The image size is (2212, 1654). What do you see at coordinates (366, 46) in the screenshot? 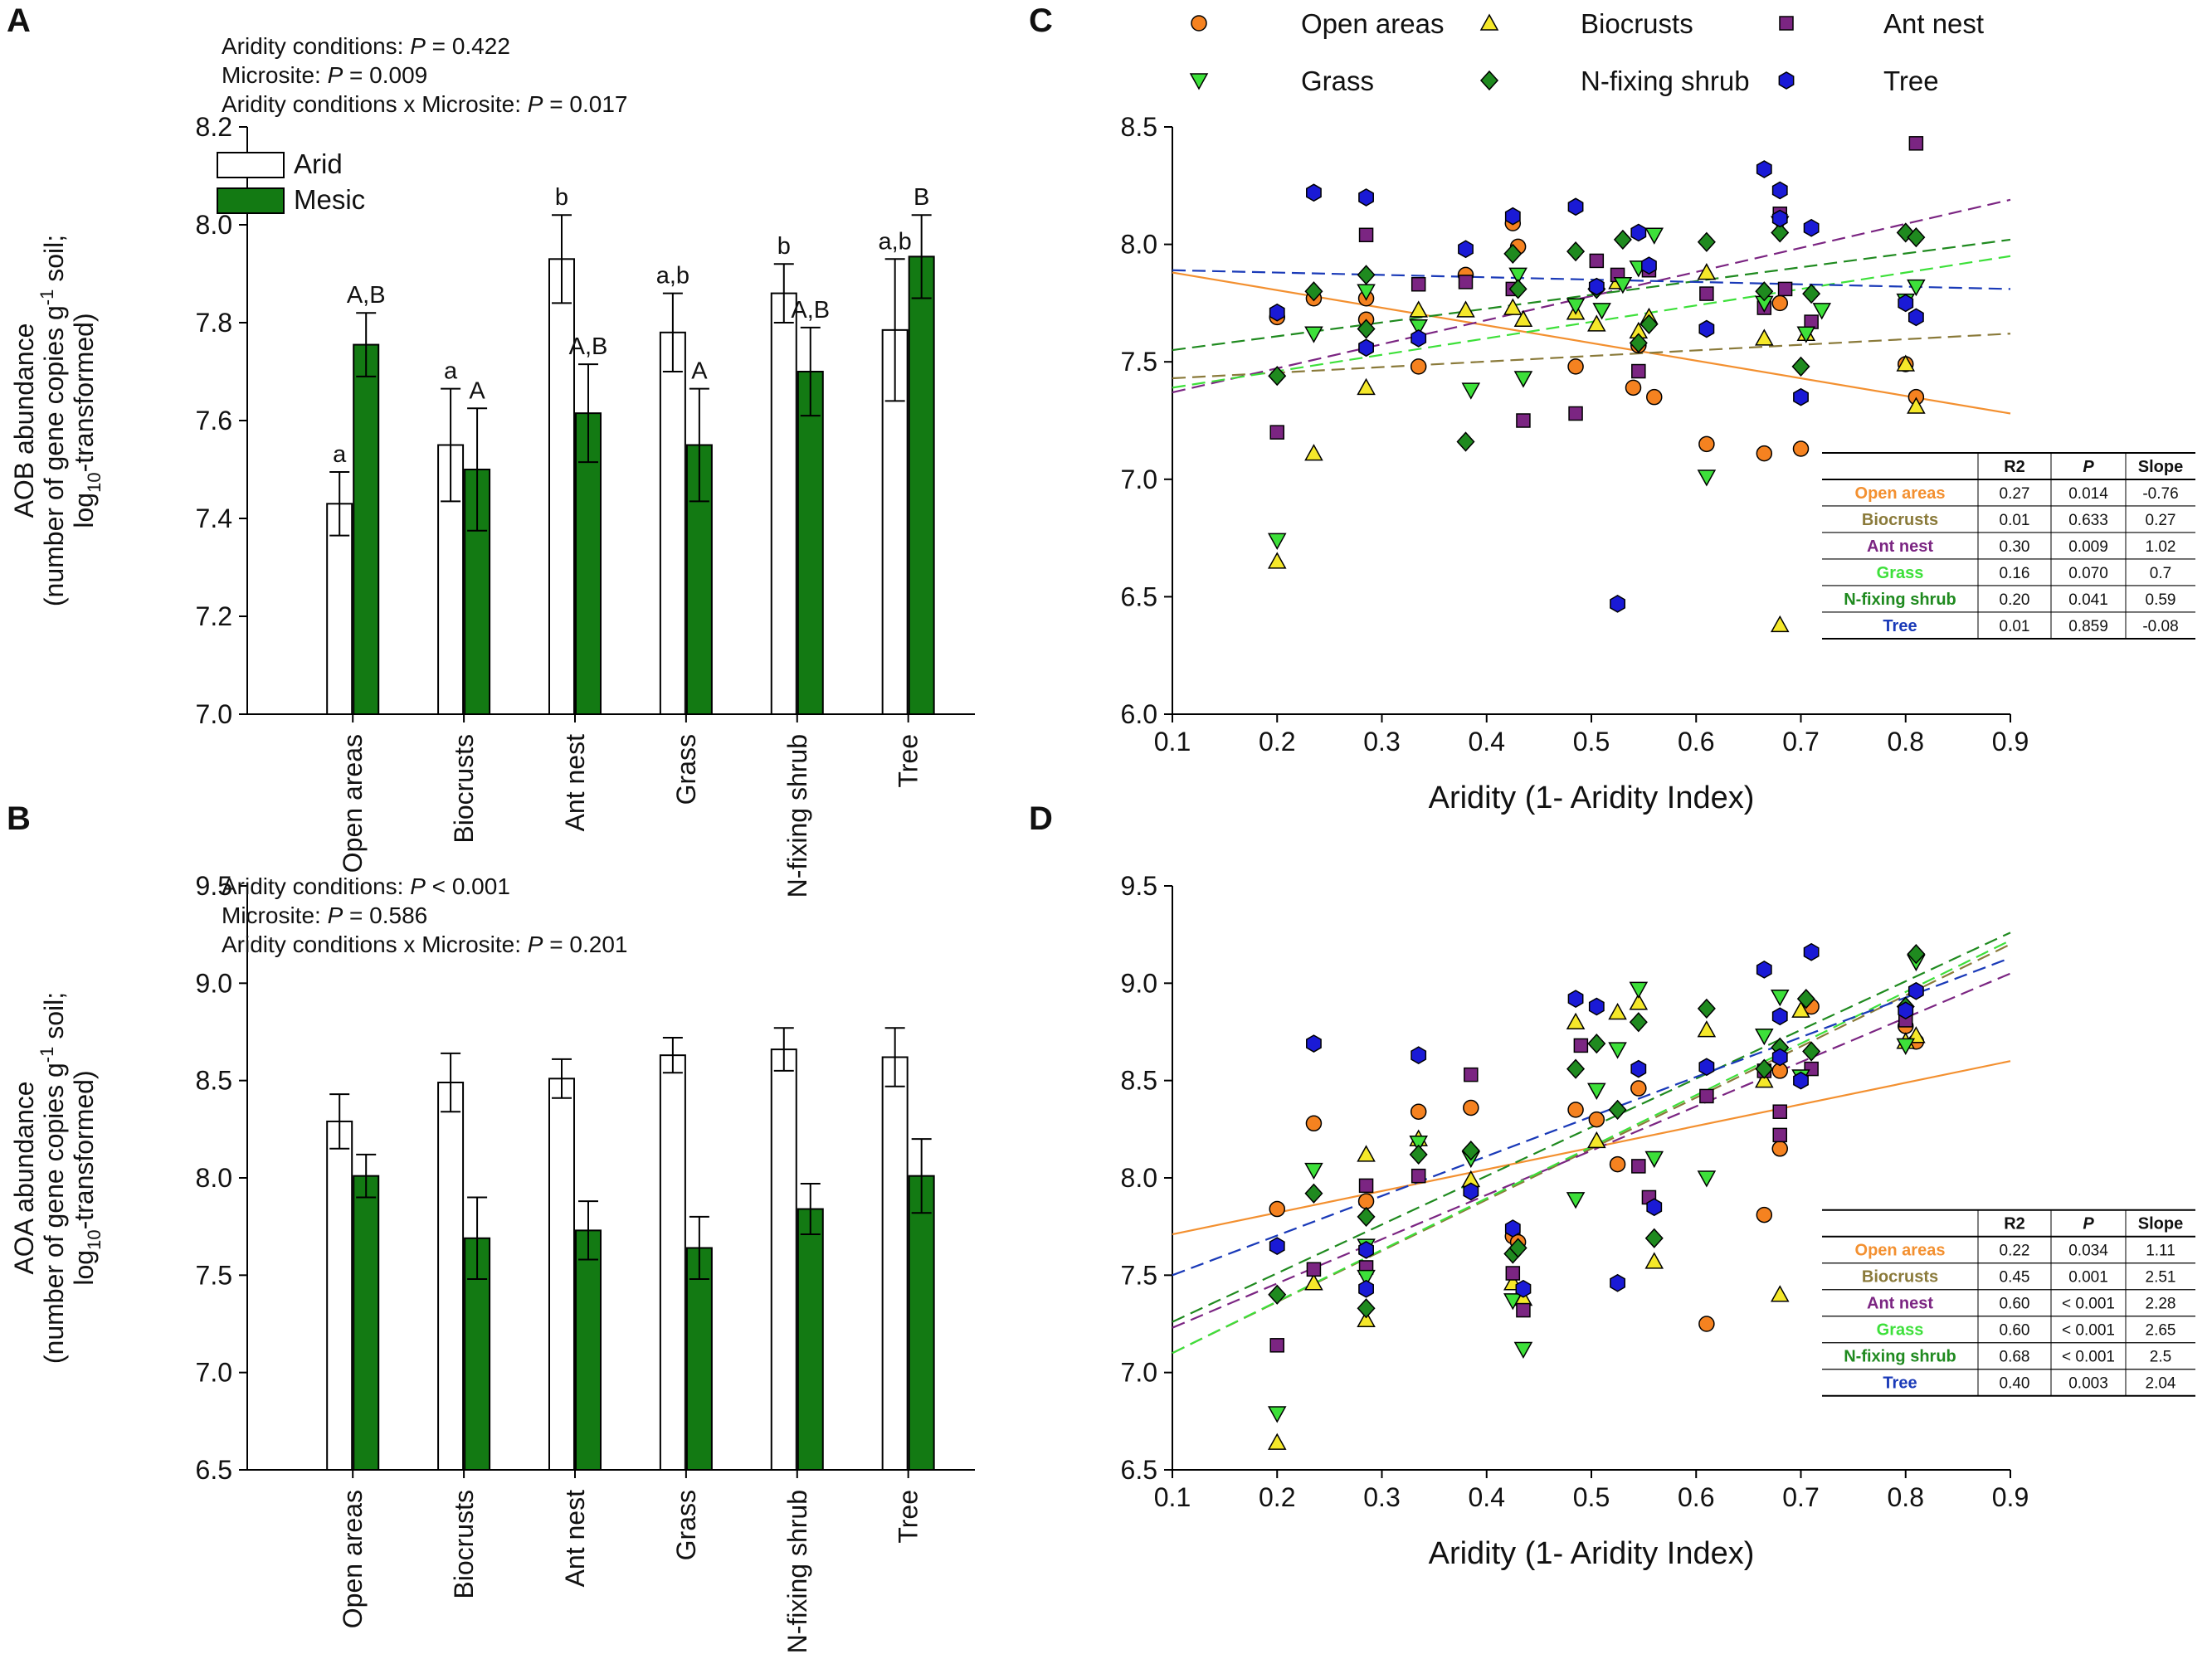
I see `stat-line-0: Aridity conditions: P = 0.422` at bounding box center [366, 46].